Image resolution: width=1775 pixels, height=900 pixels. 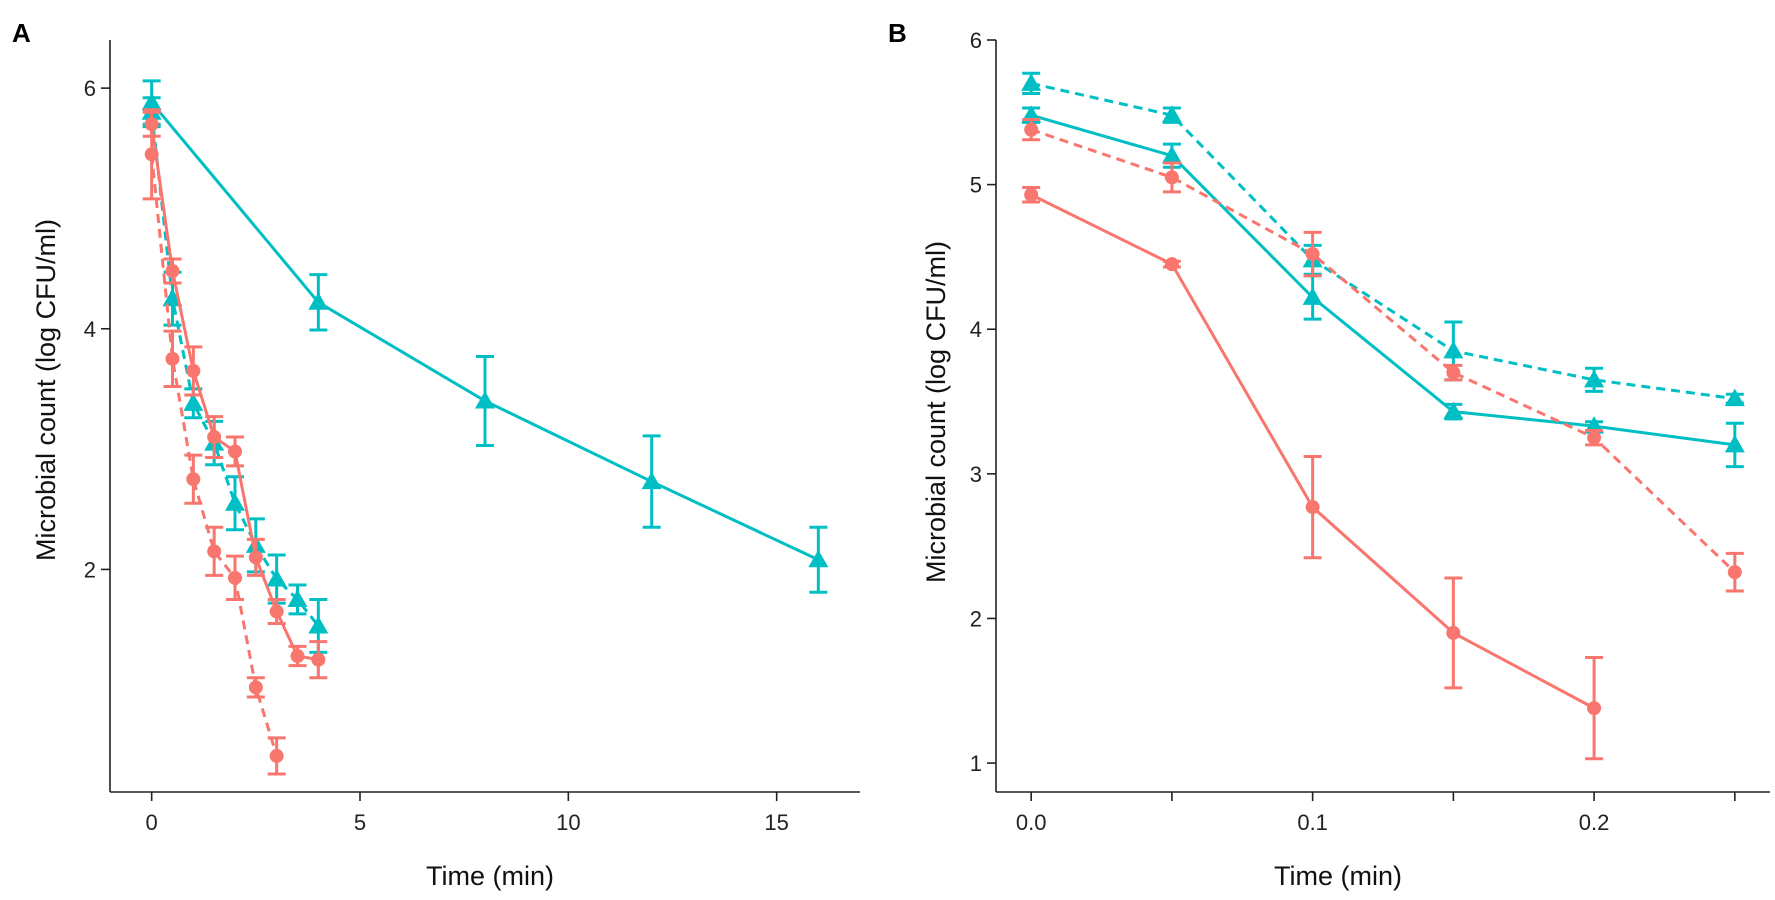 I want to click on panel-a-x-tick-label: 15, so click(x=776, y=822).